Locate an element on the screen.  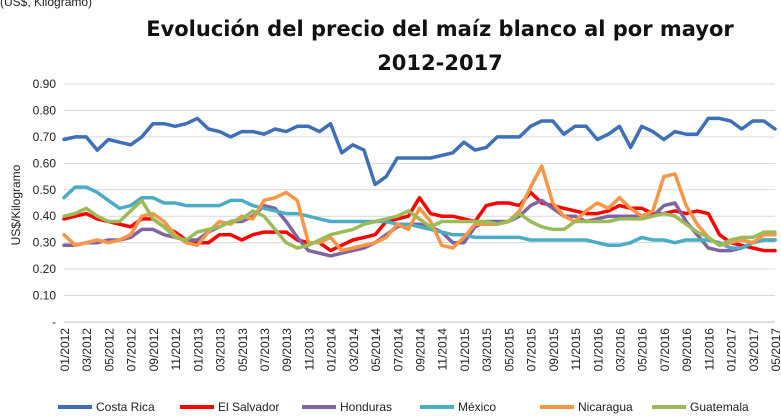
x-tick-label: 11/2013 is located at coordinates (309, 349).